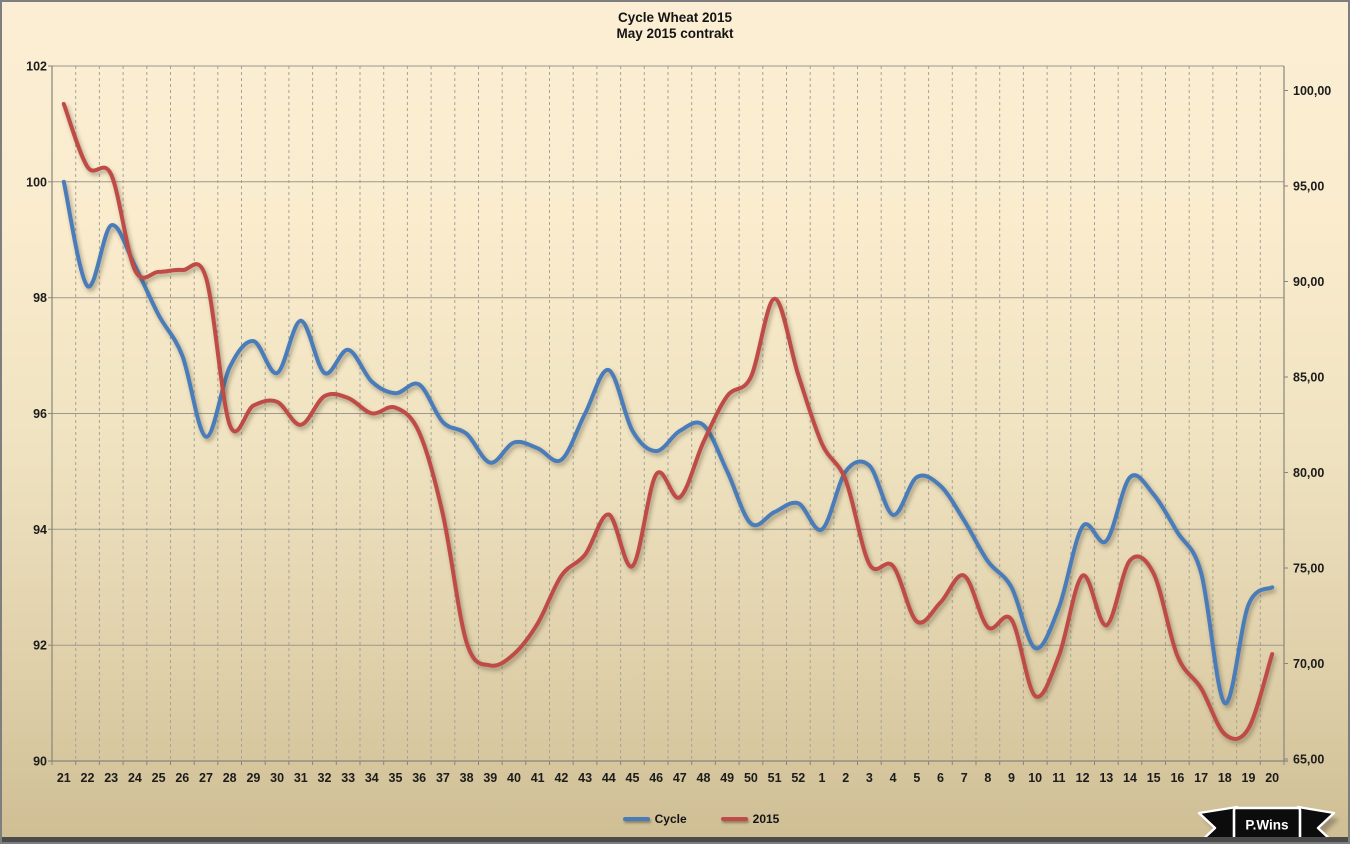 The width and height of the screenshot is (1350, 844). Describe the element at coordinates (467, 778) in the screenshot. I see `x-axis-label: 38` at that location.